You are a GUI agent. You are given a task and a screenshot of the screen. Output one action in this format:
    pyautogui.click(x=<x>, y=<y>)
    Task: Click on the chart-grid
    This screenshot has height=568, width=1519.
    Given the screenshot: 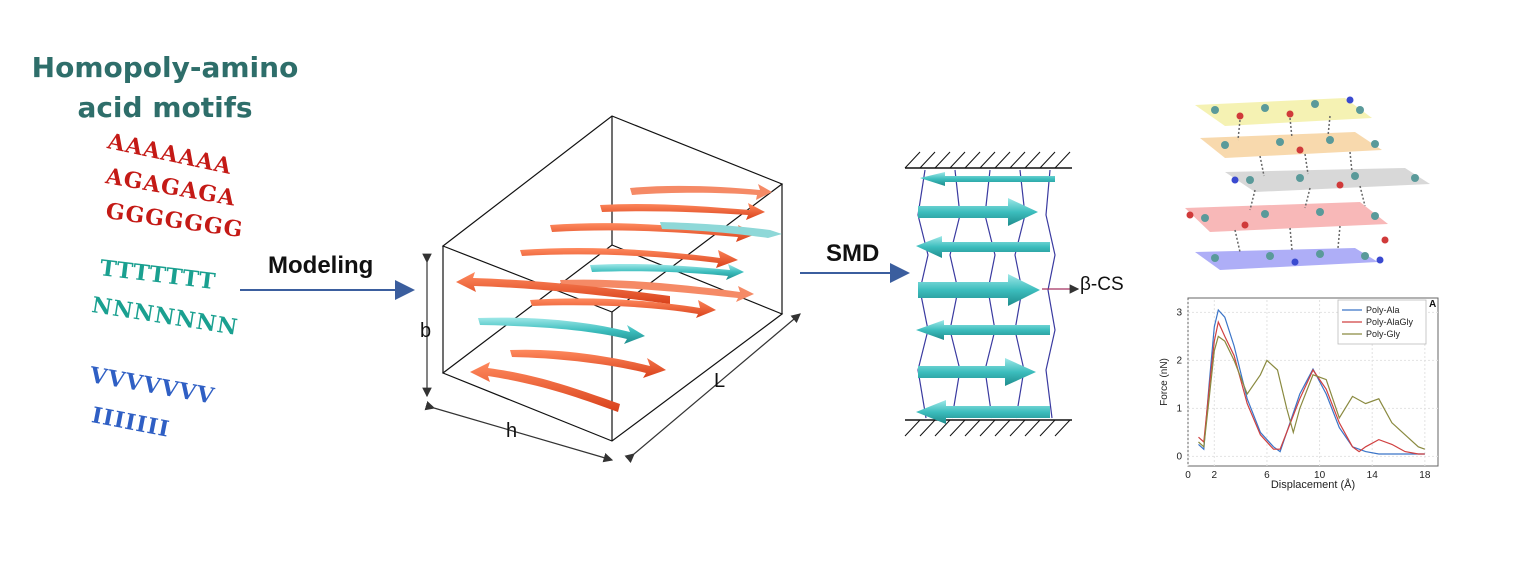 What is the action you would take?
    pyautogui.click(x=1312, y=382)
    